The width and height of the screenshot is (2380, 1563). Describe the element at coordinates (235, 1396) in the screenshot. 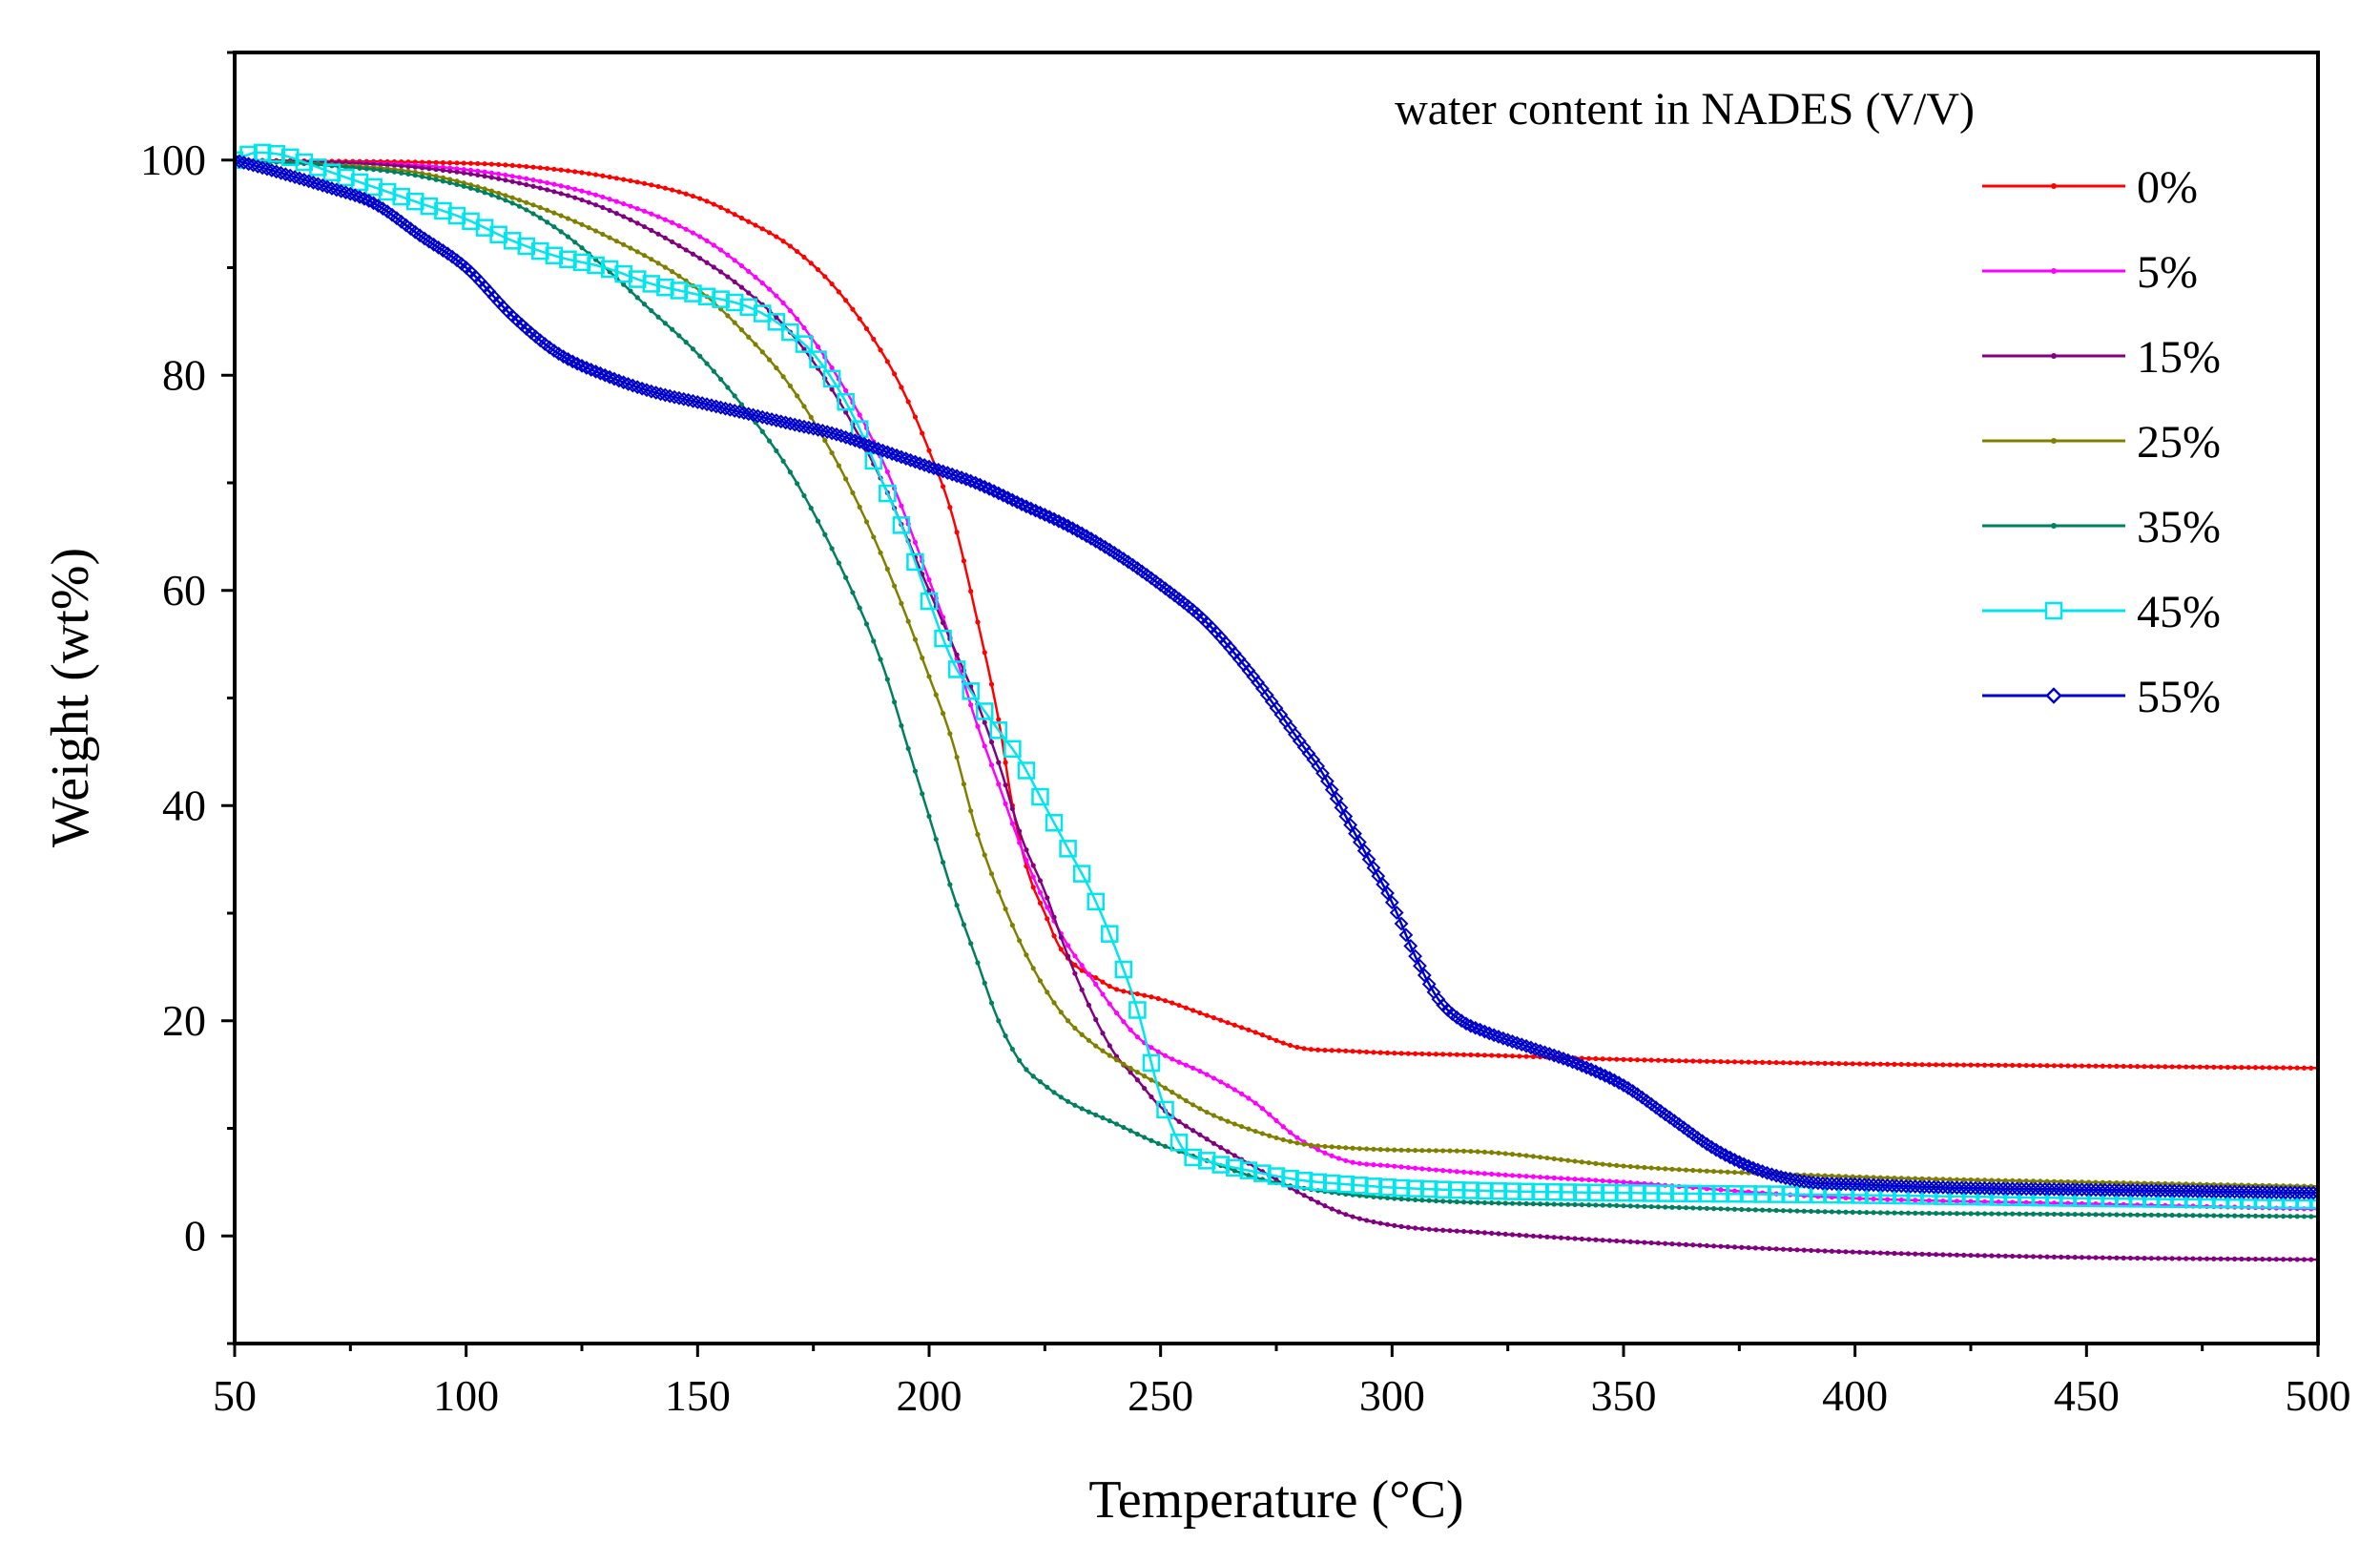

I see `x-tick-label: 50` at that location.